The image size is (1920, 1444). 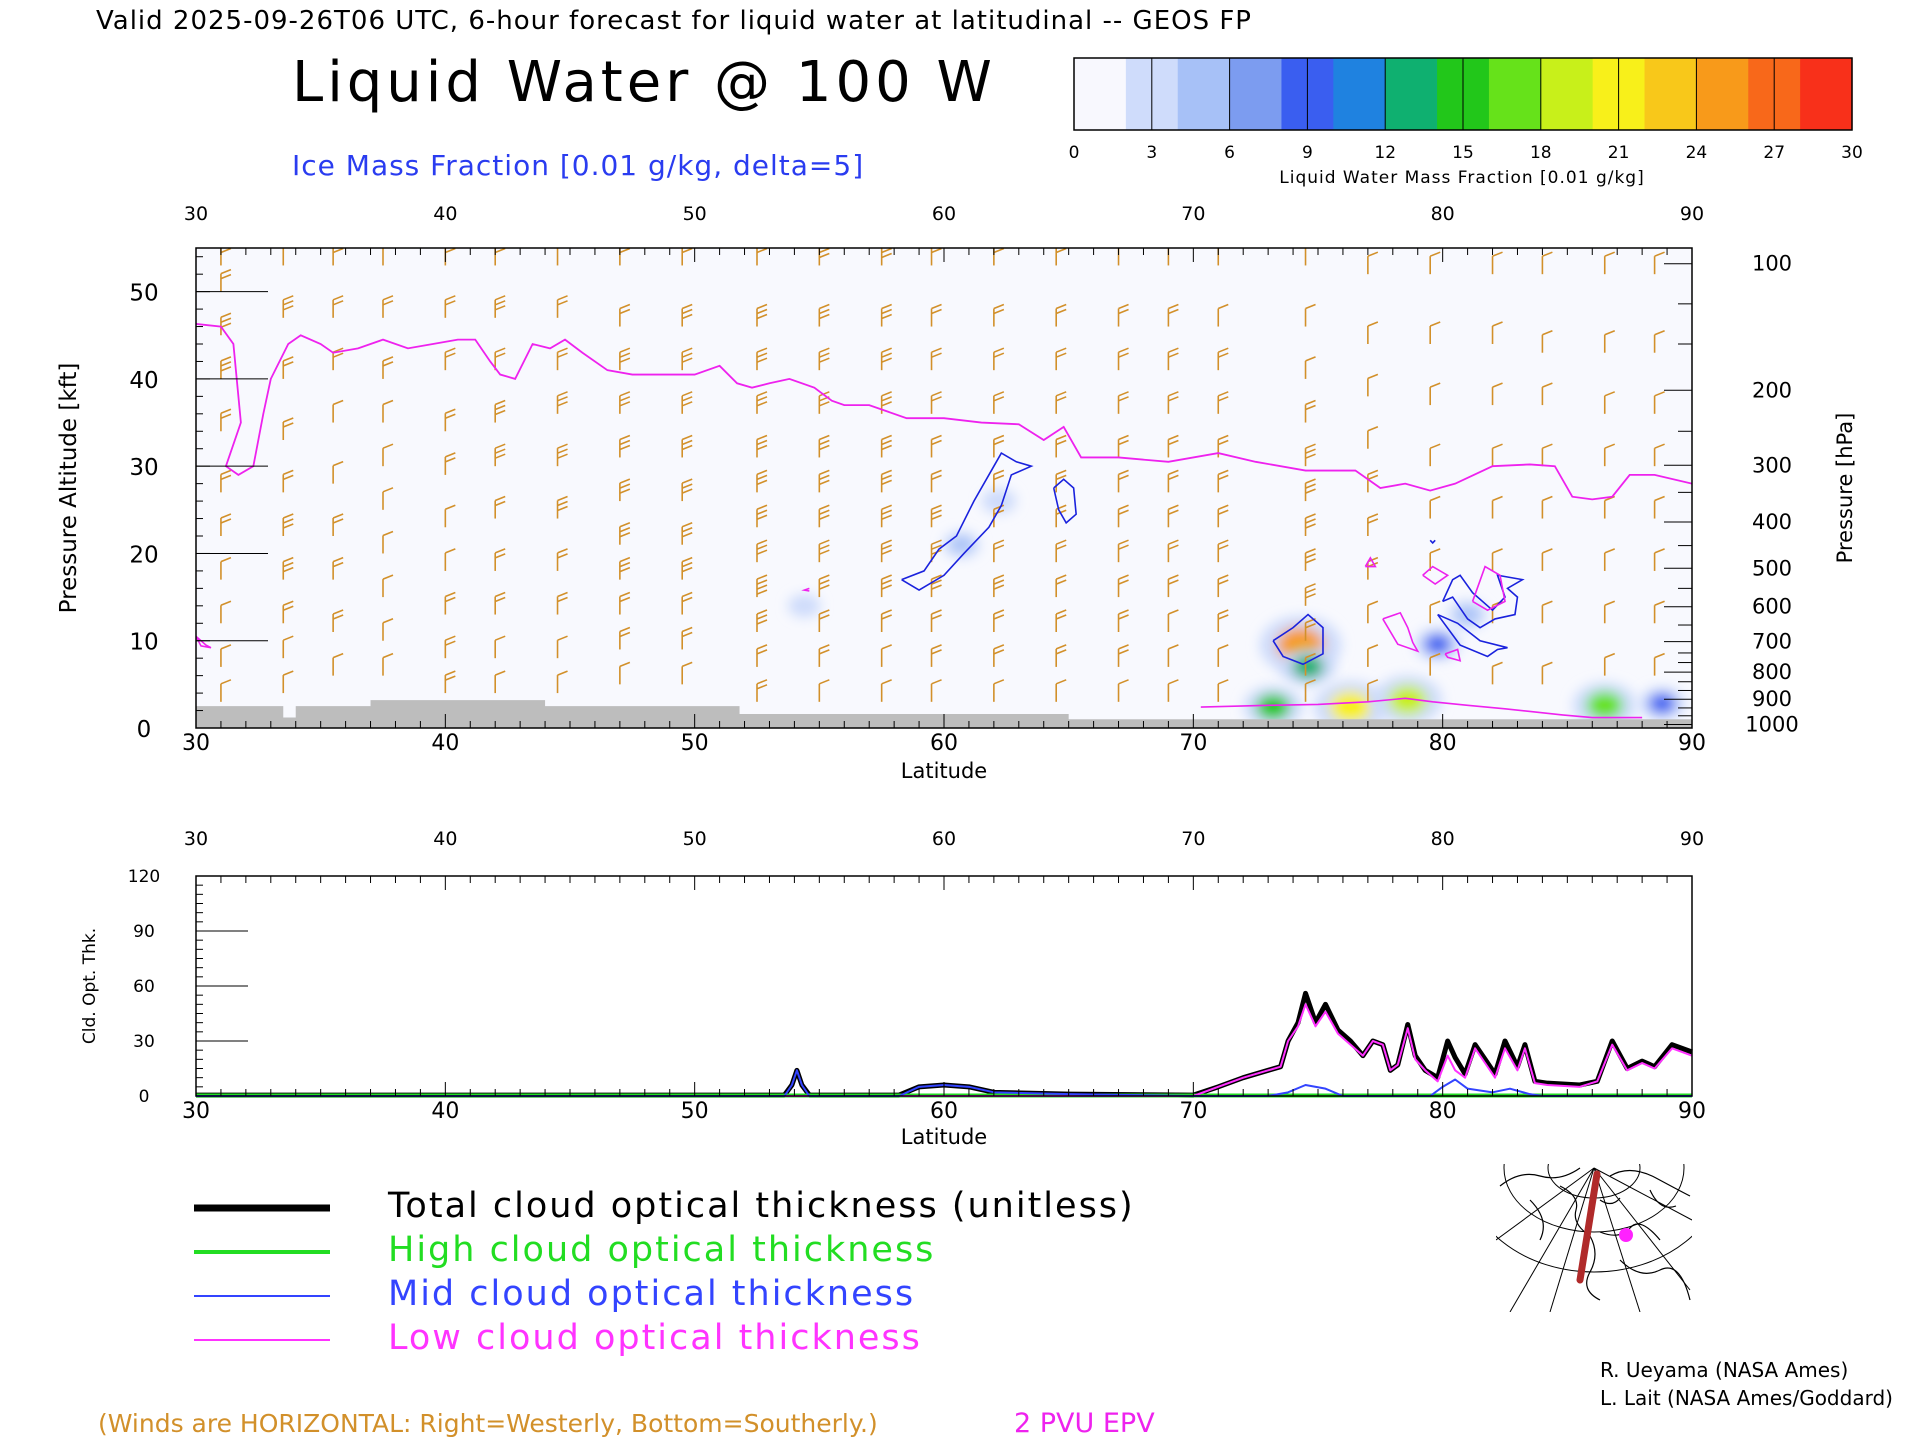 I want to click on colorbar-tick-label: 0, so click(x=1074, y=153).